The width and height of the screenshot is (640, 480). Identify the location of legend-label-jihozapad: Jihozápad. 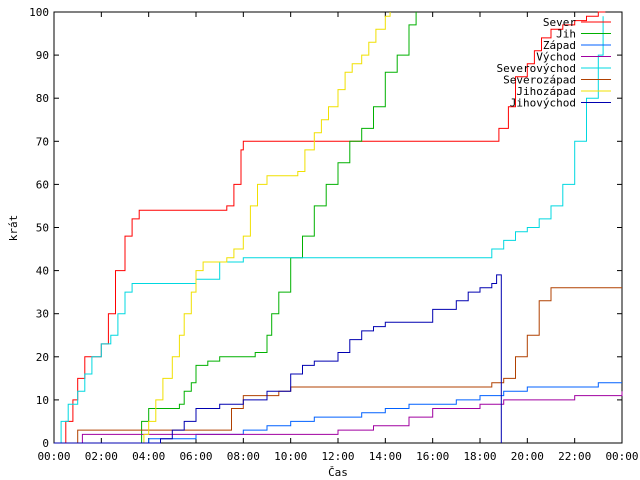
(546, 91).